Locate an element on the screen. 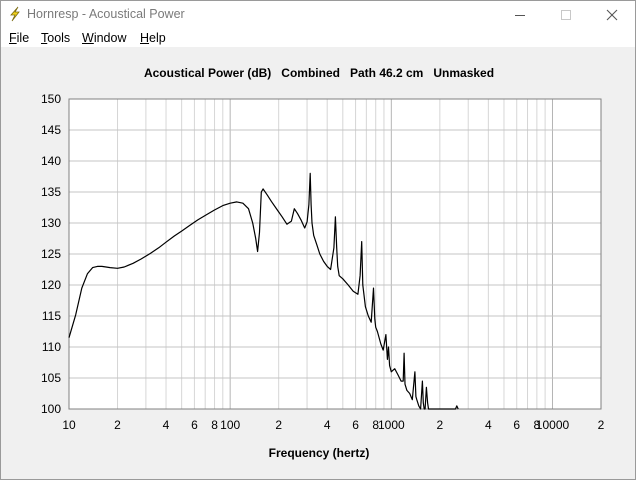 Image resolution: width=636 pixels, height=480 pixels. x-axis-label: Frequency (hertz) is located at coordinates (319, 453).